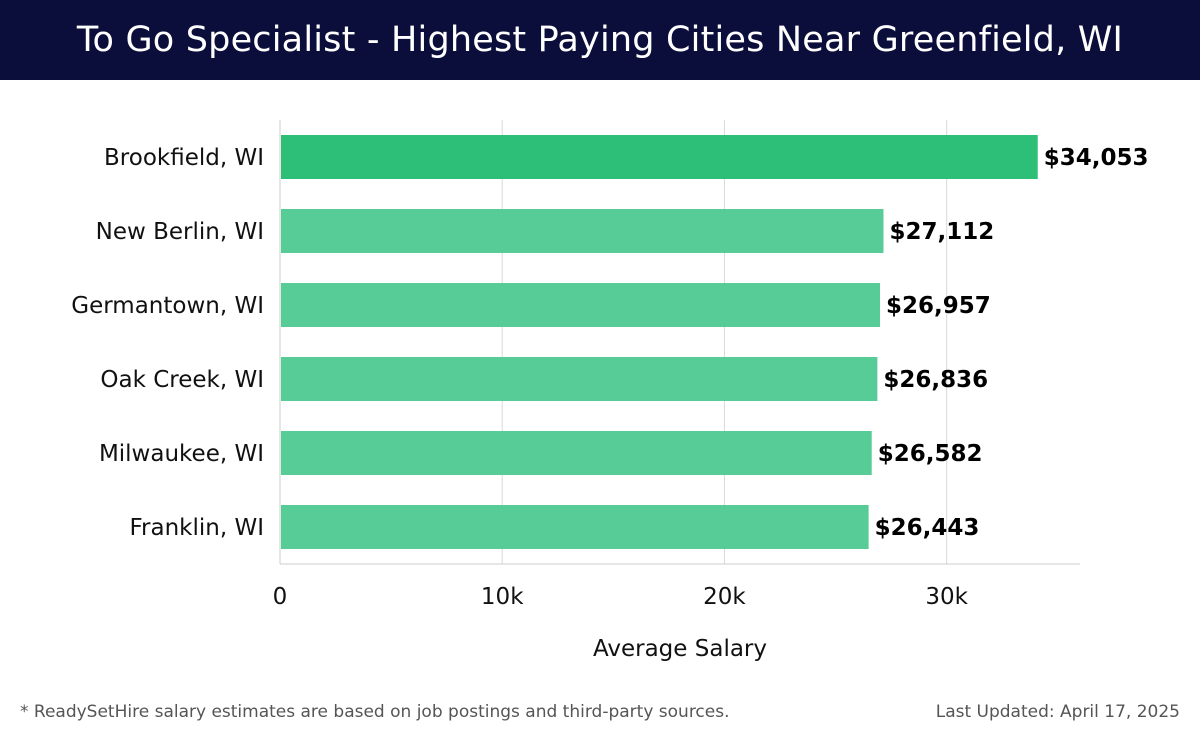 The image size is (1200, 740). Describe the element at coordinates (1057, 712) in the screenshot. I see `last-updated: Last Updated: April 17, 2025` at that location.